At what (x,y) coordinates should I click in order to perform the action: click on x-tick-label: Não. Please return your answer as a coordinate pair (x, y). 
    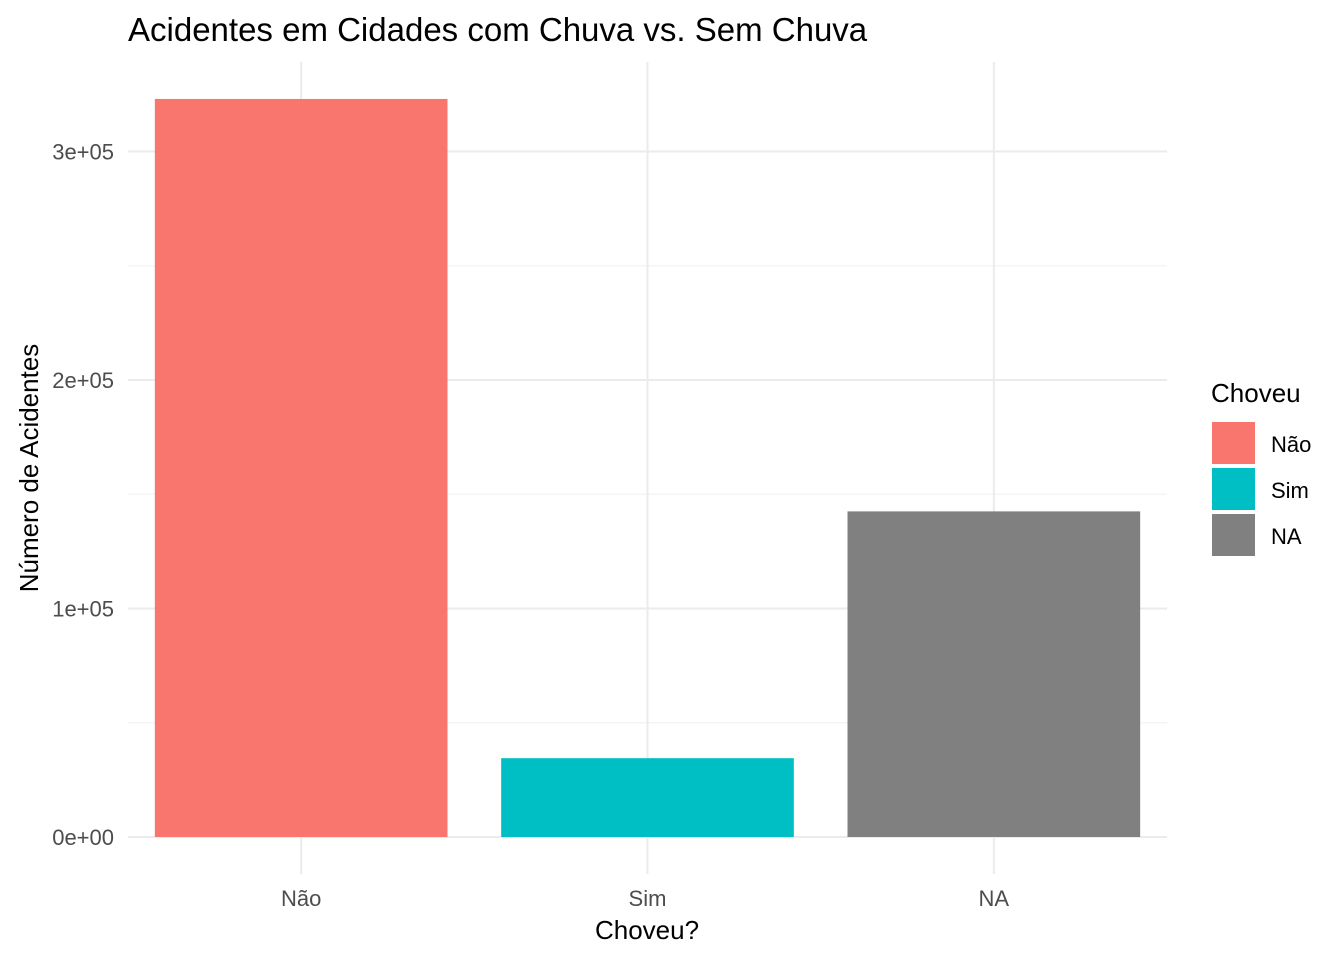
    Looking at the image, I should click on (301, 898).